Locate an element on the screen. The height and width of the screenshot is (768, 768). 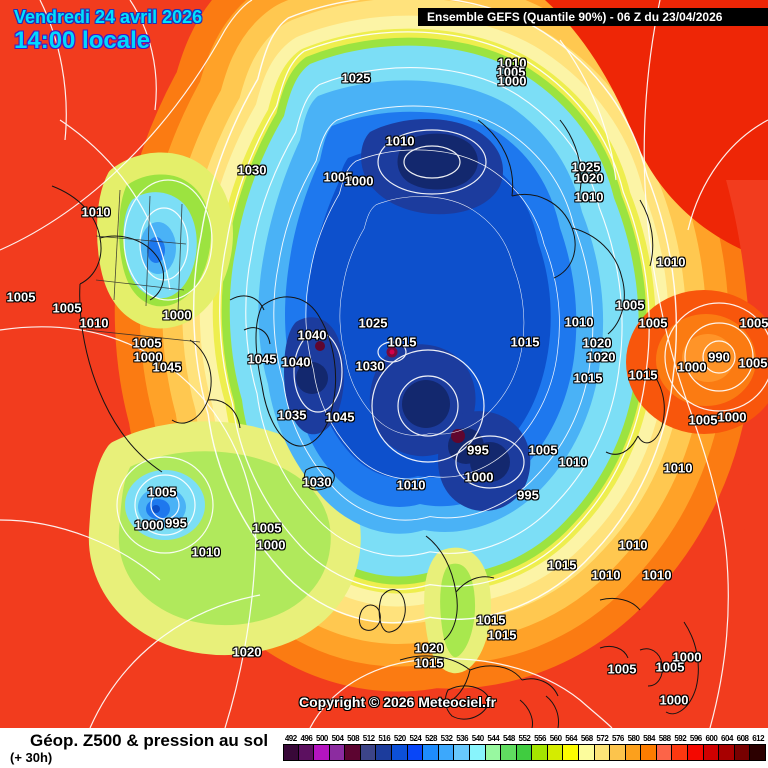
pressure-label: 1040 is located at coordinates (296, 362).